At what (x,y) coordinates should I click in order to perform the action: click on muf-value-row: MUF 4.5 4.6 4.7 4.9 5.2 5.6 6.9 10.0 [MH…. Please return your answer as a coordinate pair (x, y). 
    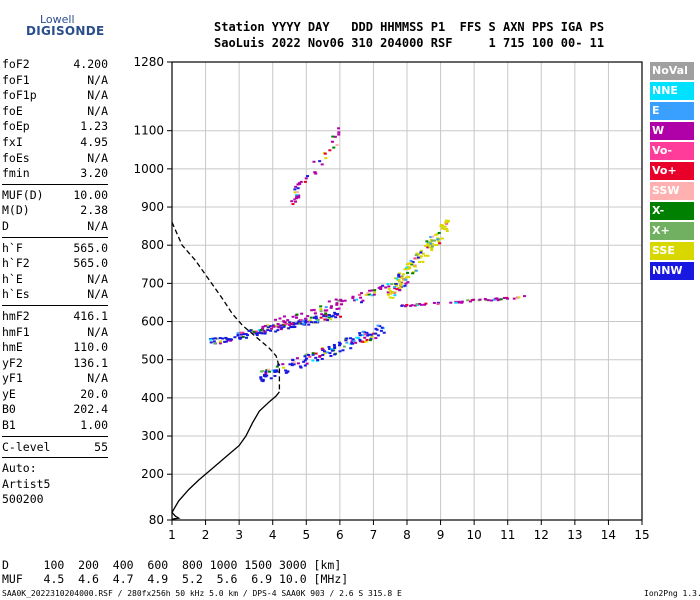
    Looking at the image, I should click on (175, 579).